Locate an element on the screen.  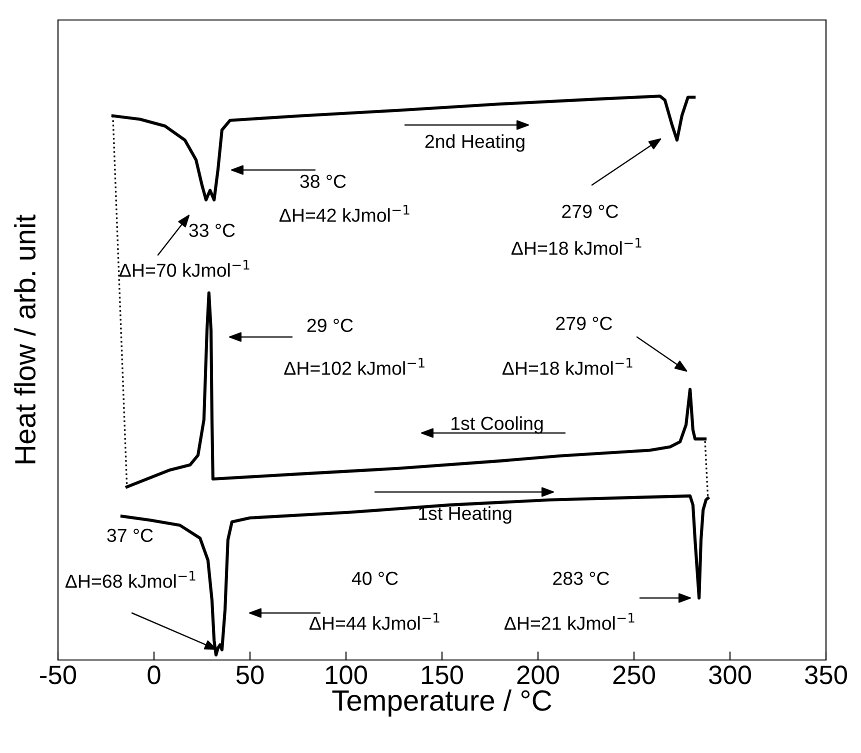
annotation: ΔH=42 kJmol$^{−1}$ is located at coordinates (344, 213).